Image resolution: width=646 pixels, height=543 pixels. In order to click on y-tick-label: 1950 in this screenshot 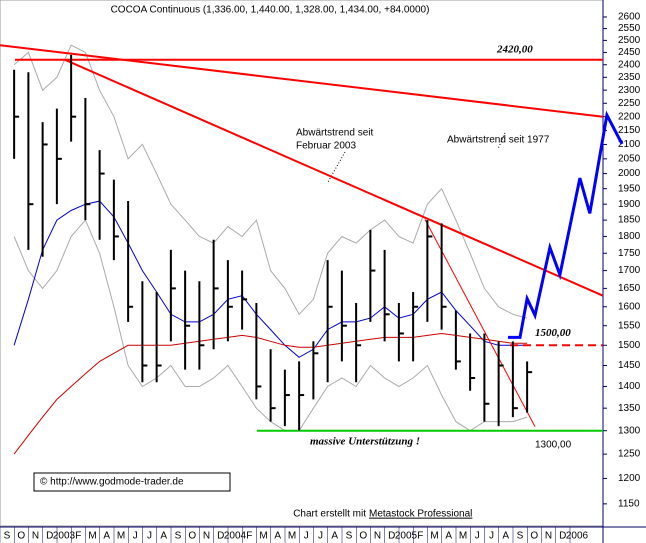, I will do `click(629, 188)`.